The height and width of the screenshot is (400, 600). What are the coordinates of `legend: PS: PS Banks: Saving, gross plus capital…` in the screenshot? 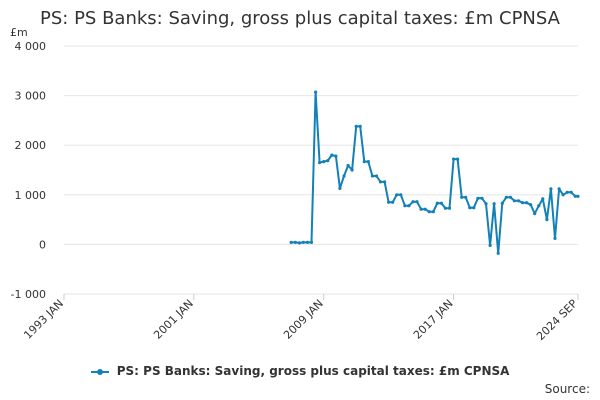 It's located at (300, 371).